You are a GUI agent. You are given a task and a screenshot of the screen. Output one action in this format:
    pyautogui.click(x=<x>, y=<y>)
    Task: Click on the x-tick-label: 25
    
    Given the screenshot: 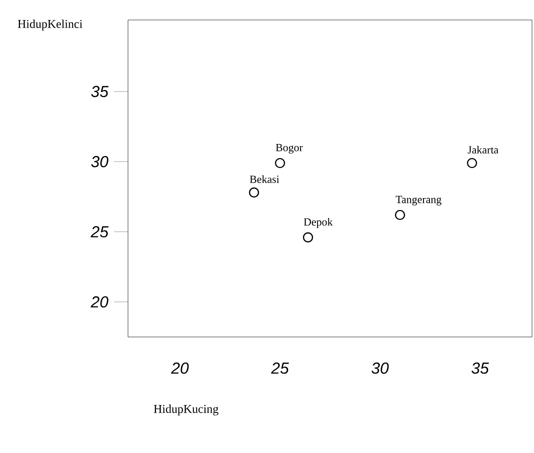 What is the action you would take?
    pyautogui.click(x=280, y=368)
    